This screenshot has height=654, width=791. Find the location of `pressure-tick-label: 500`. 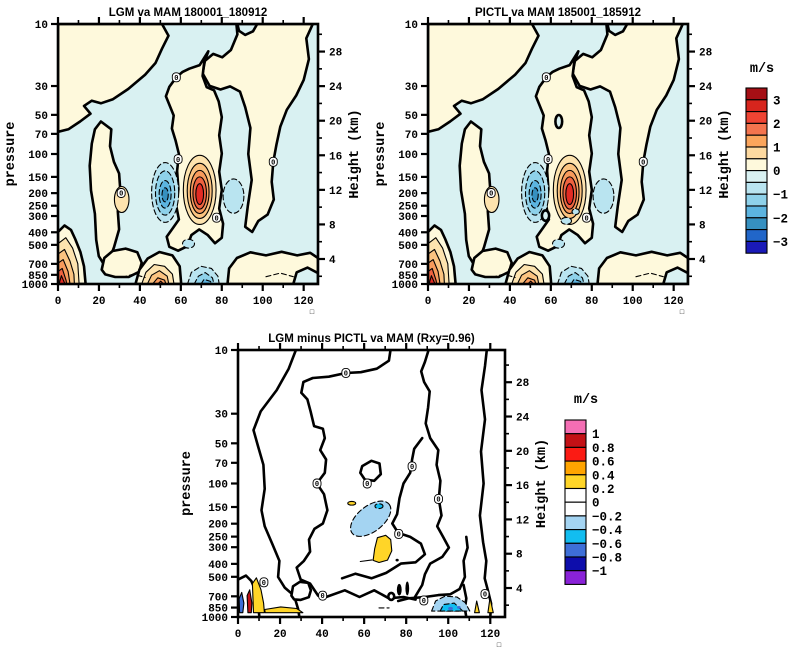

pressure-tick-label: 500 is located at coordinates (408, 247).